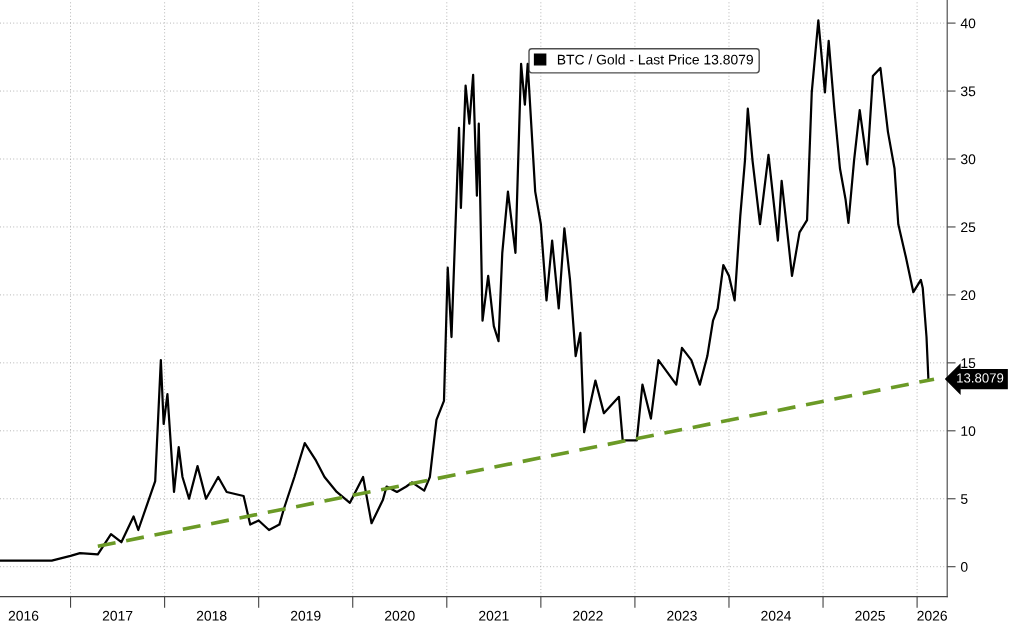 The image size is (1024, 628). What do you see at coordinates (211, 615) in the screenshot?
I see `x-tick-label: 2018` at bounding box center [211, 615].